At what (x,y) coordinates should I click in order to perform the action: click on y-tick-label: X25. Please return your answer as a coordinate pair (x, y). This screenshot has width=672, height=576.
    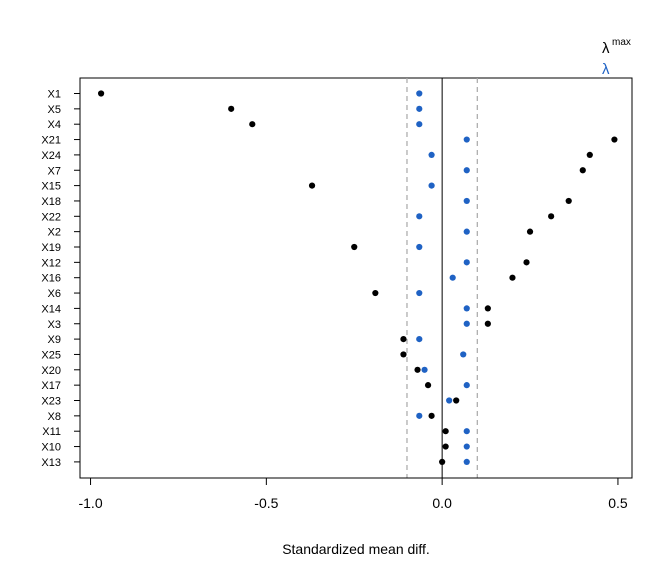
    Looking at the image, I should click on (51, 355).